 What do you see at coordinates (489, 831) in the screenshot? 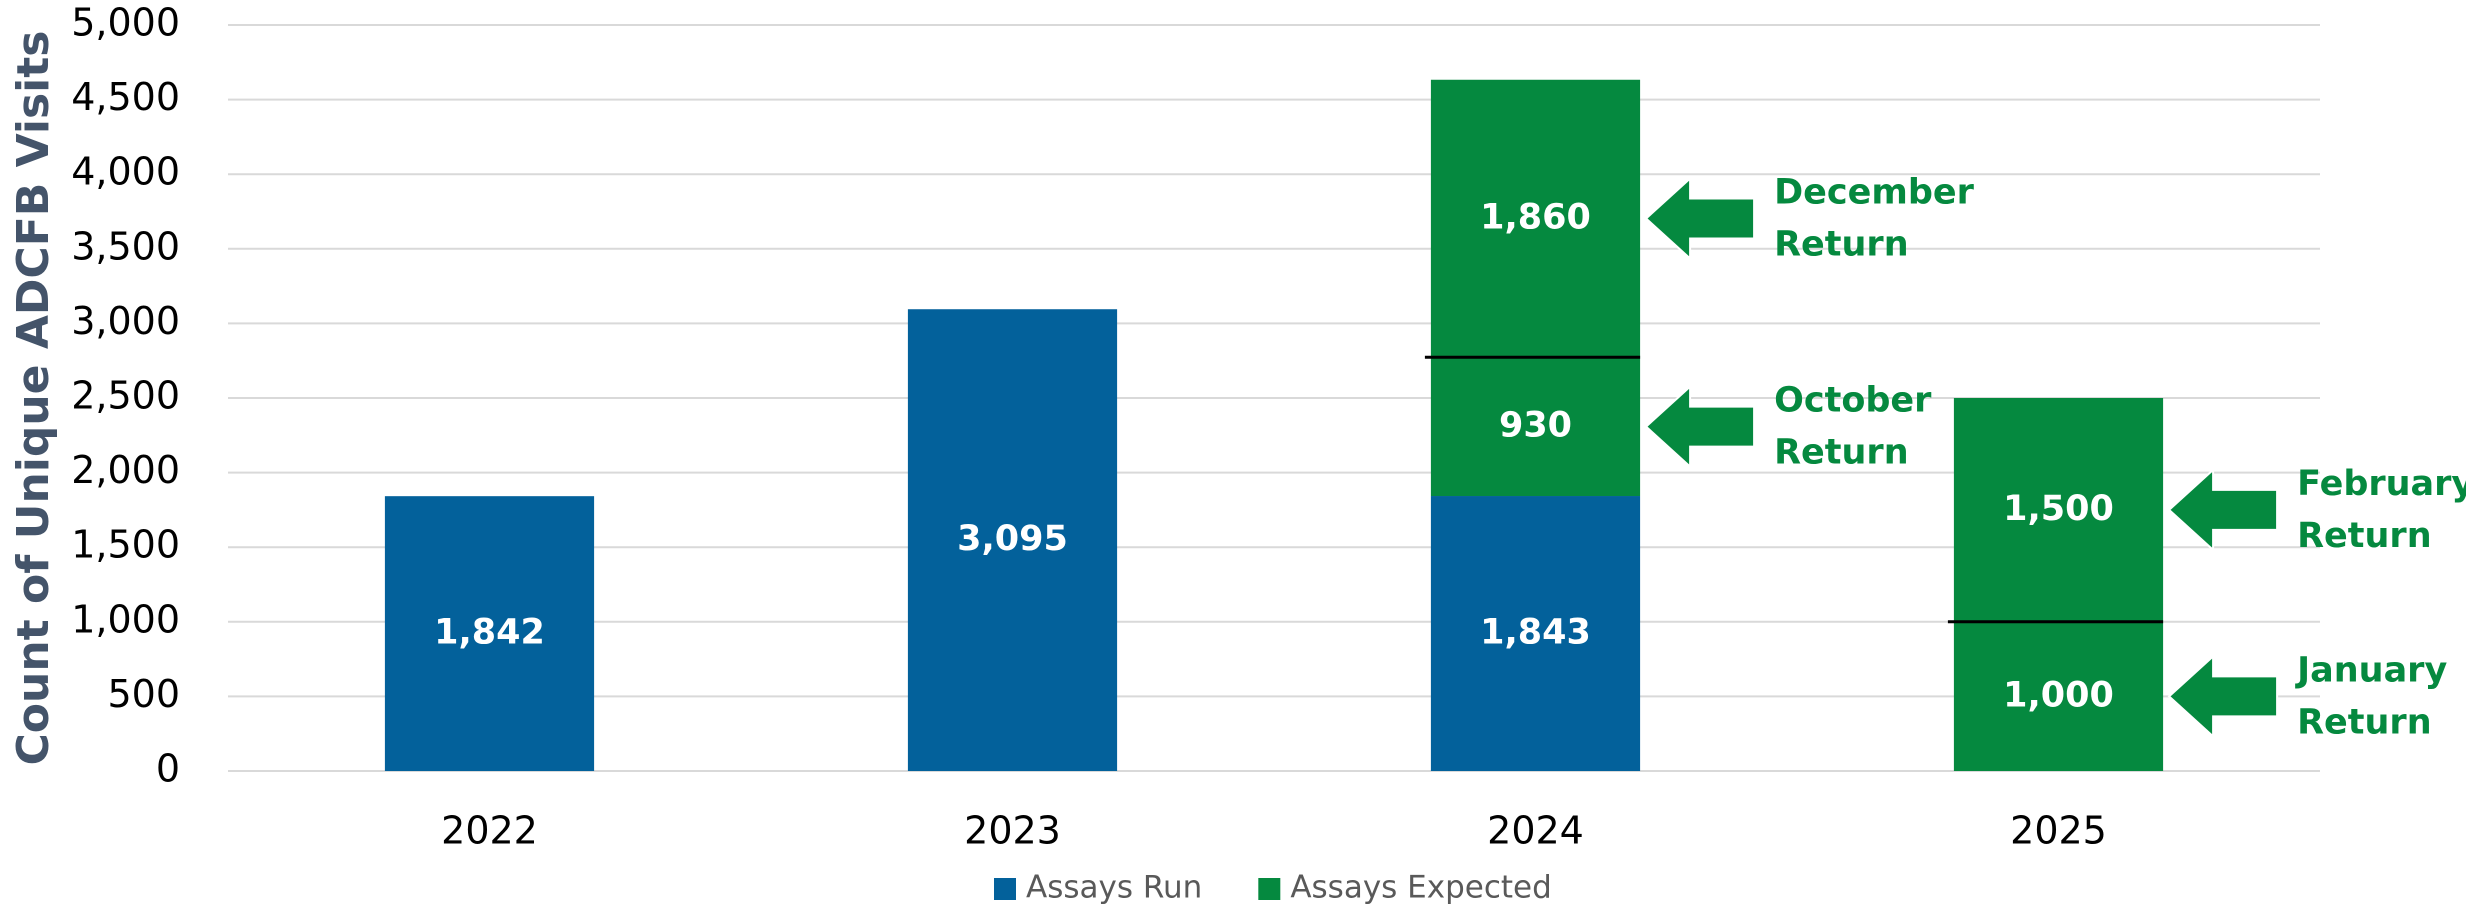
I see `x-tick-label: 2022` at bounding box center [489, 831].